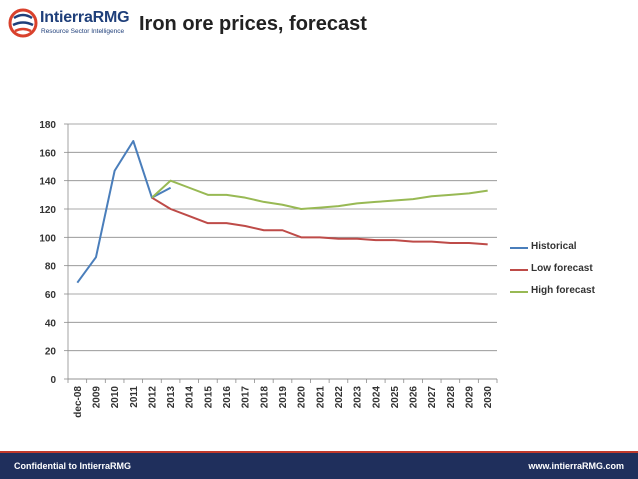 This screenshot has width=638, height=479. I want to click on x-tick-label: 2016, so click(227, 397).